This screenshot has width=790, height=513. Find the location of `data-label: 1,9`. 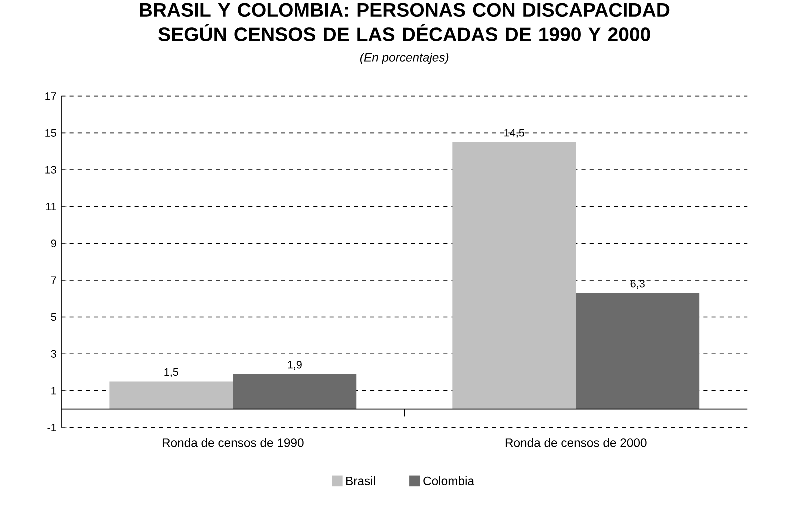

data-label: 1,9 is located at coordinates (295, 365).